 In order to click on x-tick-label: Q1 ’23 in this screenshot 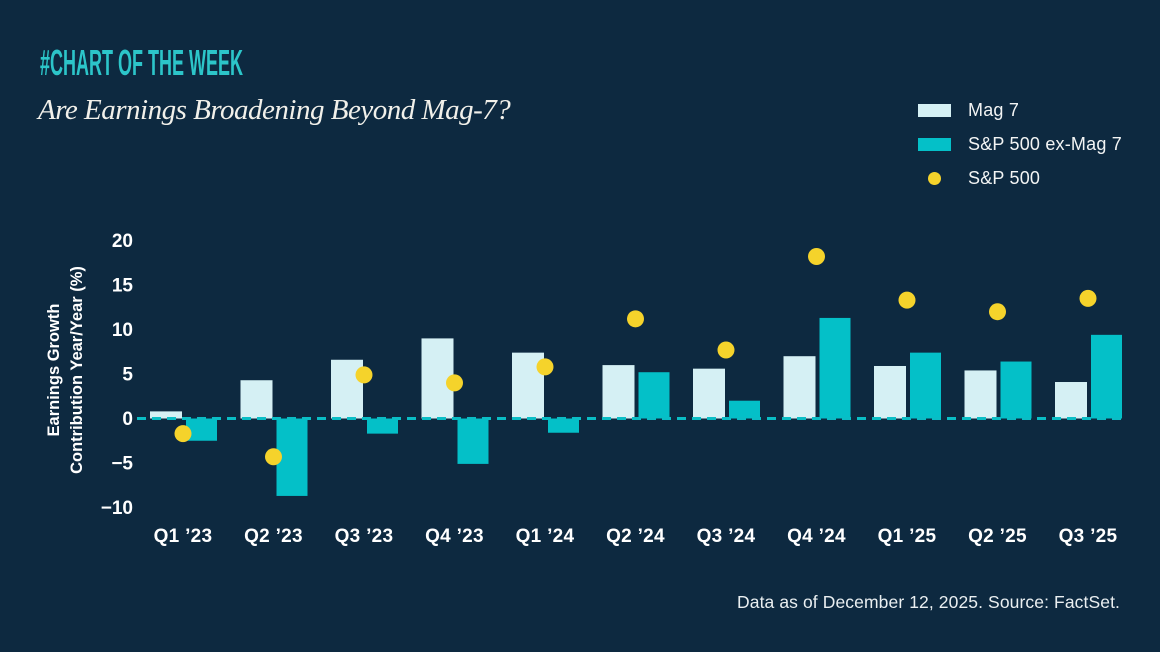, I will do `click(183, 536)`.